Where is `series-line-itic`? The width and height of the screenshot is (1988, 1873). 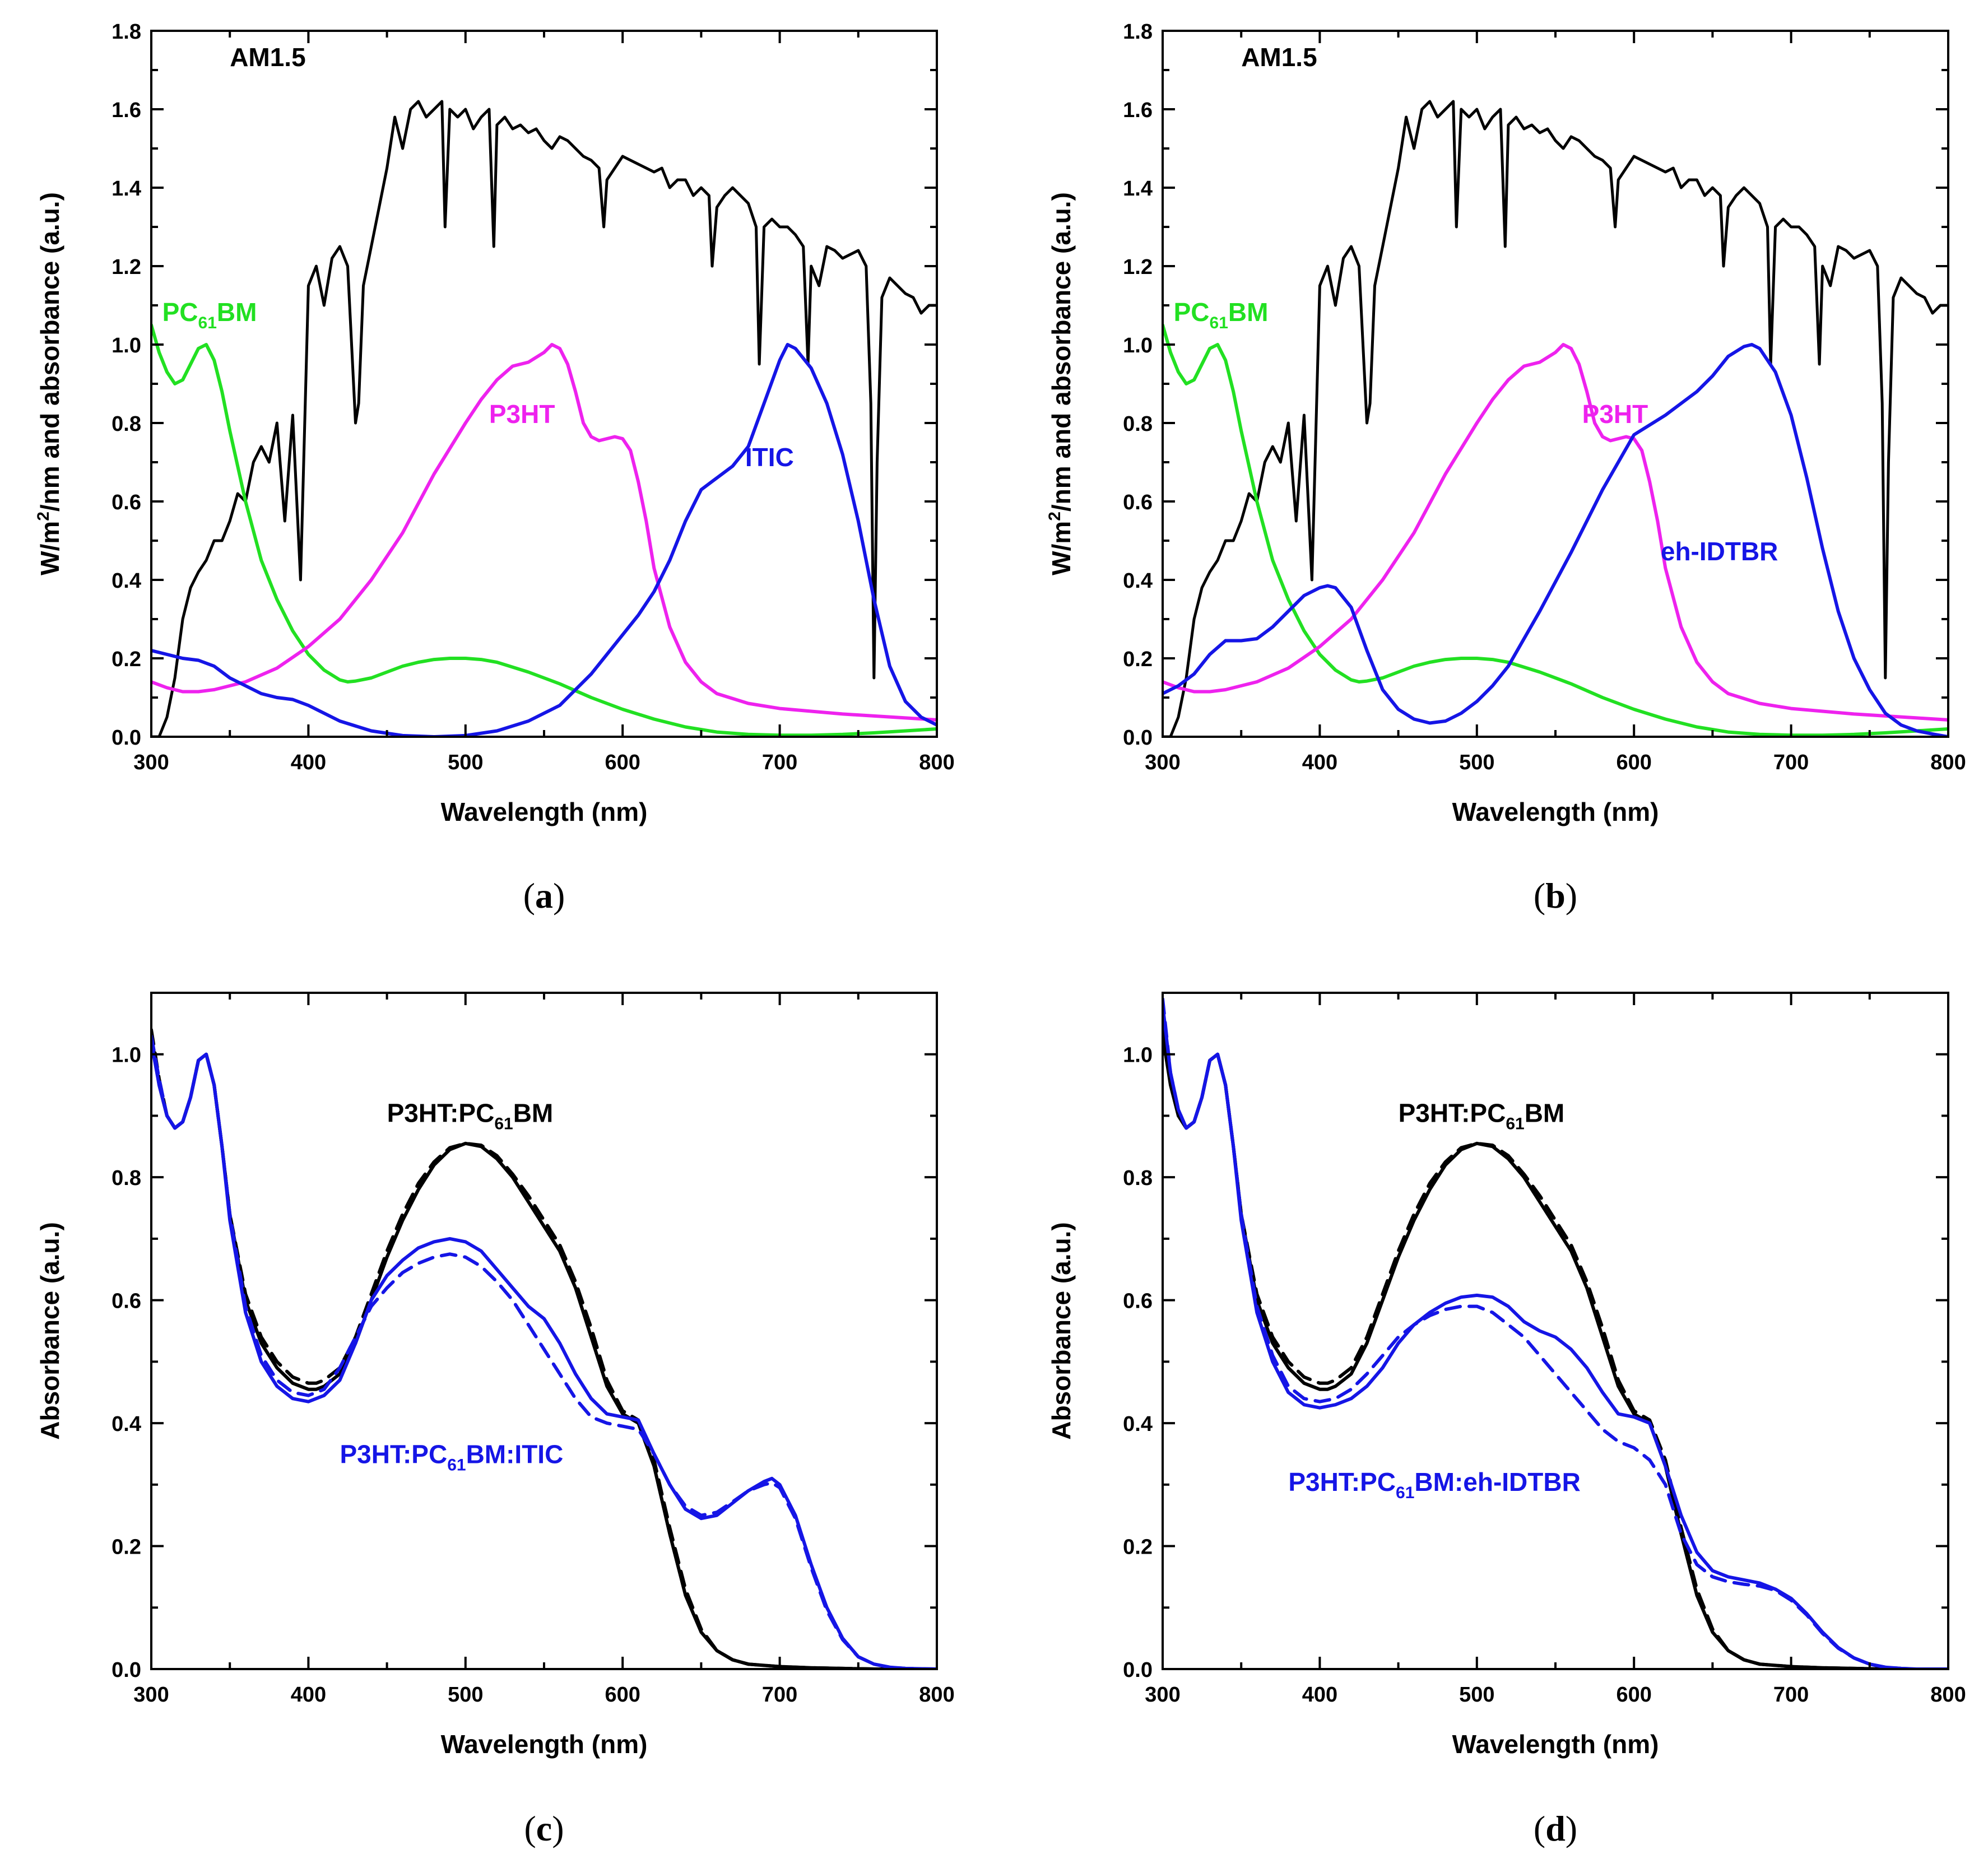
series-line-itic is located at coordinates (544, 540).